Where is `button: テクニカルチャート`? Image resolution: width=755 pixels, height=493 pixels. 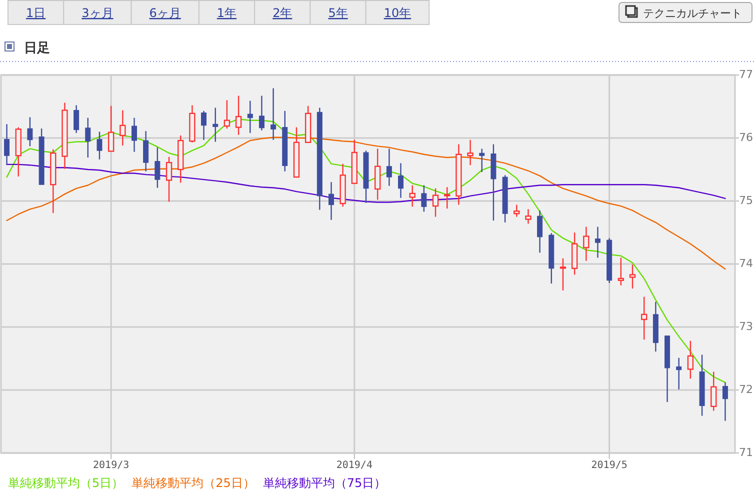
button: テクニカルチャート is located at coordinates (685, 12).